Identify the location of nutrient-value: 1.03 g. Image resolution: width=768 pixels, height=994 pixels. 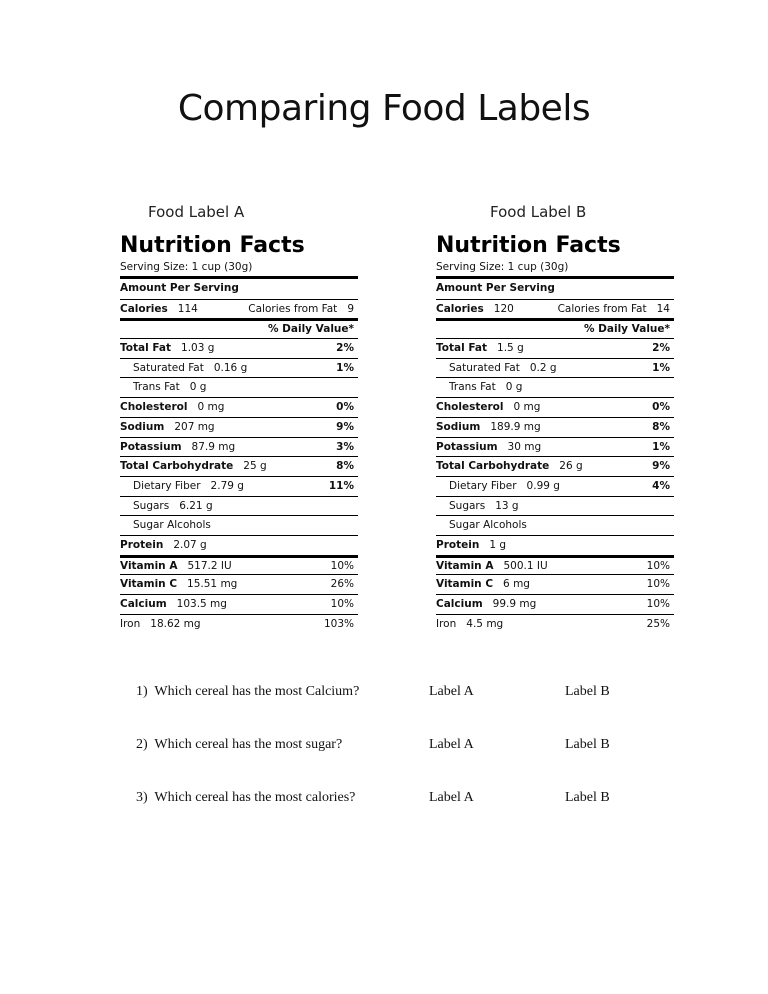
(198, 348).